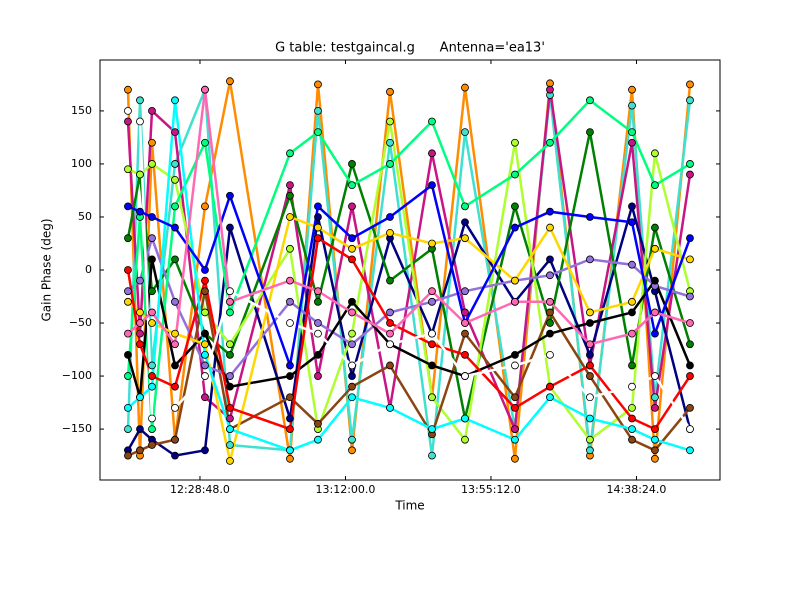 The width and height of the screenshot is (800, 600). What do you see at coordinates (346, 489) in the screenshot?
I see `x-tick-label: 13:12:00.0` at bounding box center [346, 489].